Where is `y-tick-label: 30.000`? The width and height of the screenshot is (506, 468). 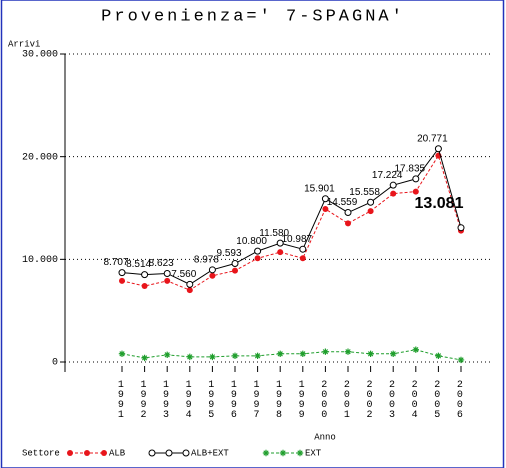
y-tick-label: 30.000 is located at coordinates (40, 55).